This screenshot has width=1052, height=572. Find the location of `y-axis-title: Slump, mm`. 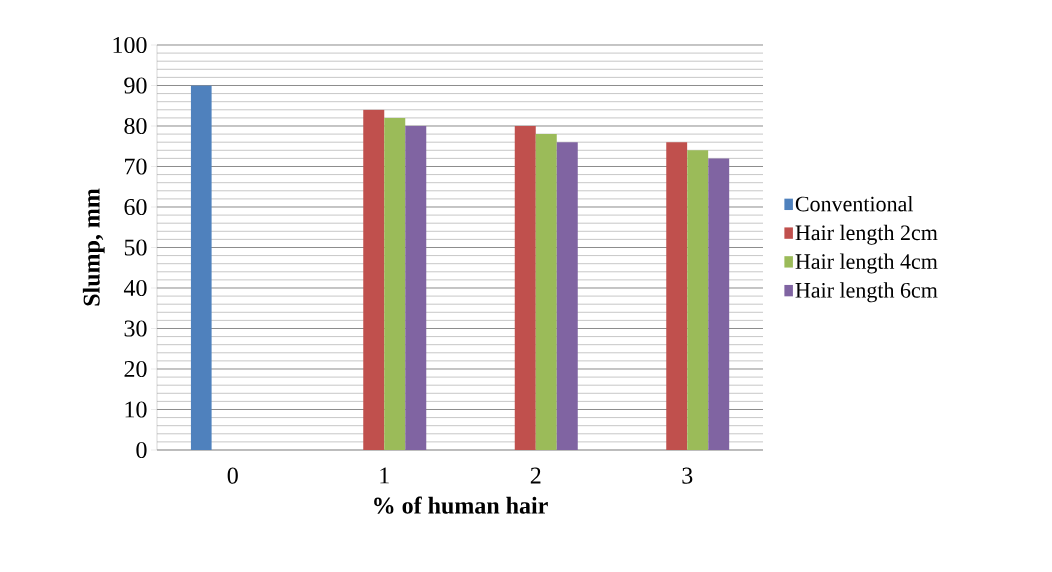

y-axis-title: Slump, mm is located at coordinates (93, 247).